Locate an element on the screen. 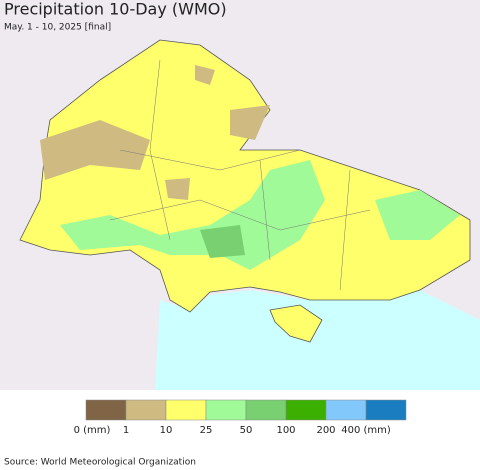 The image size is (480, 470). legend-label: 100 is located at coordinates (285, 430).